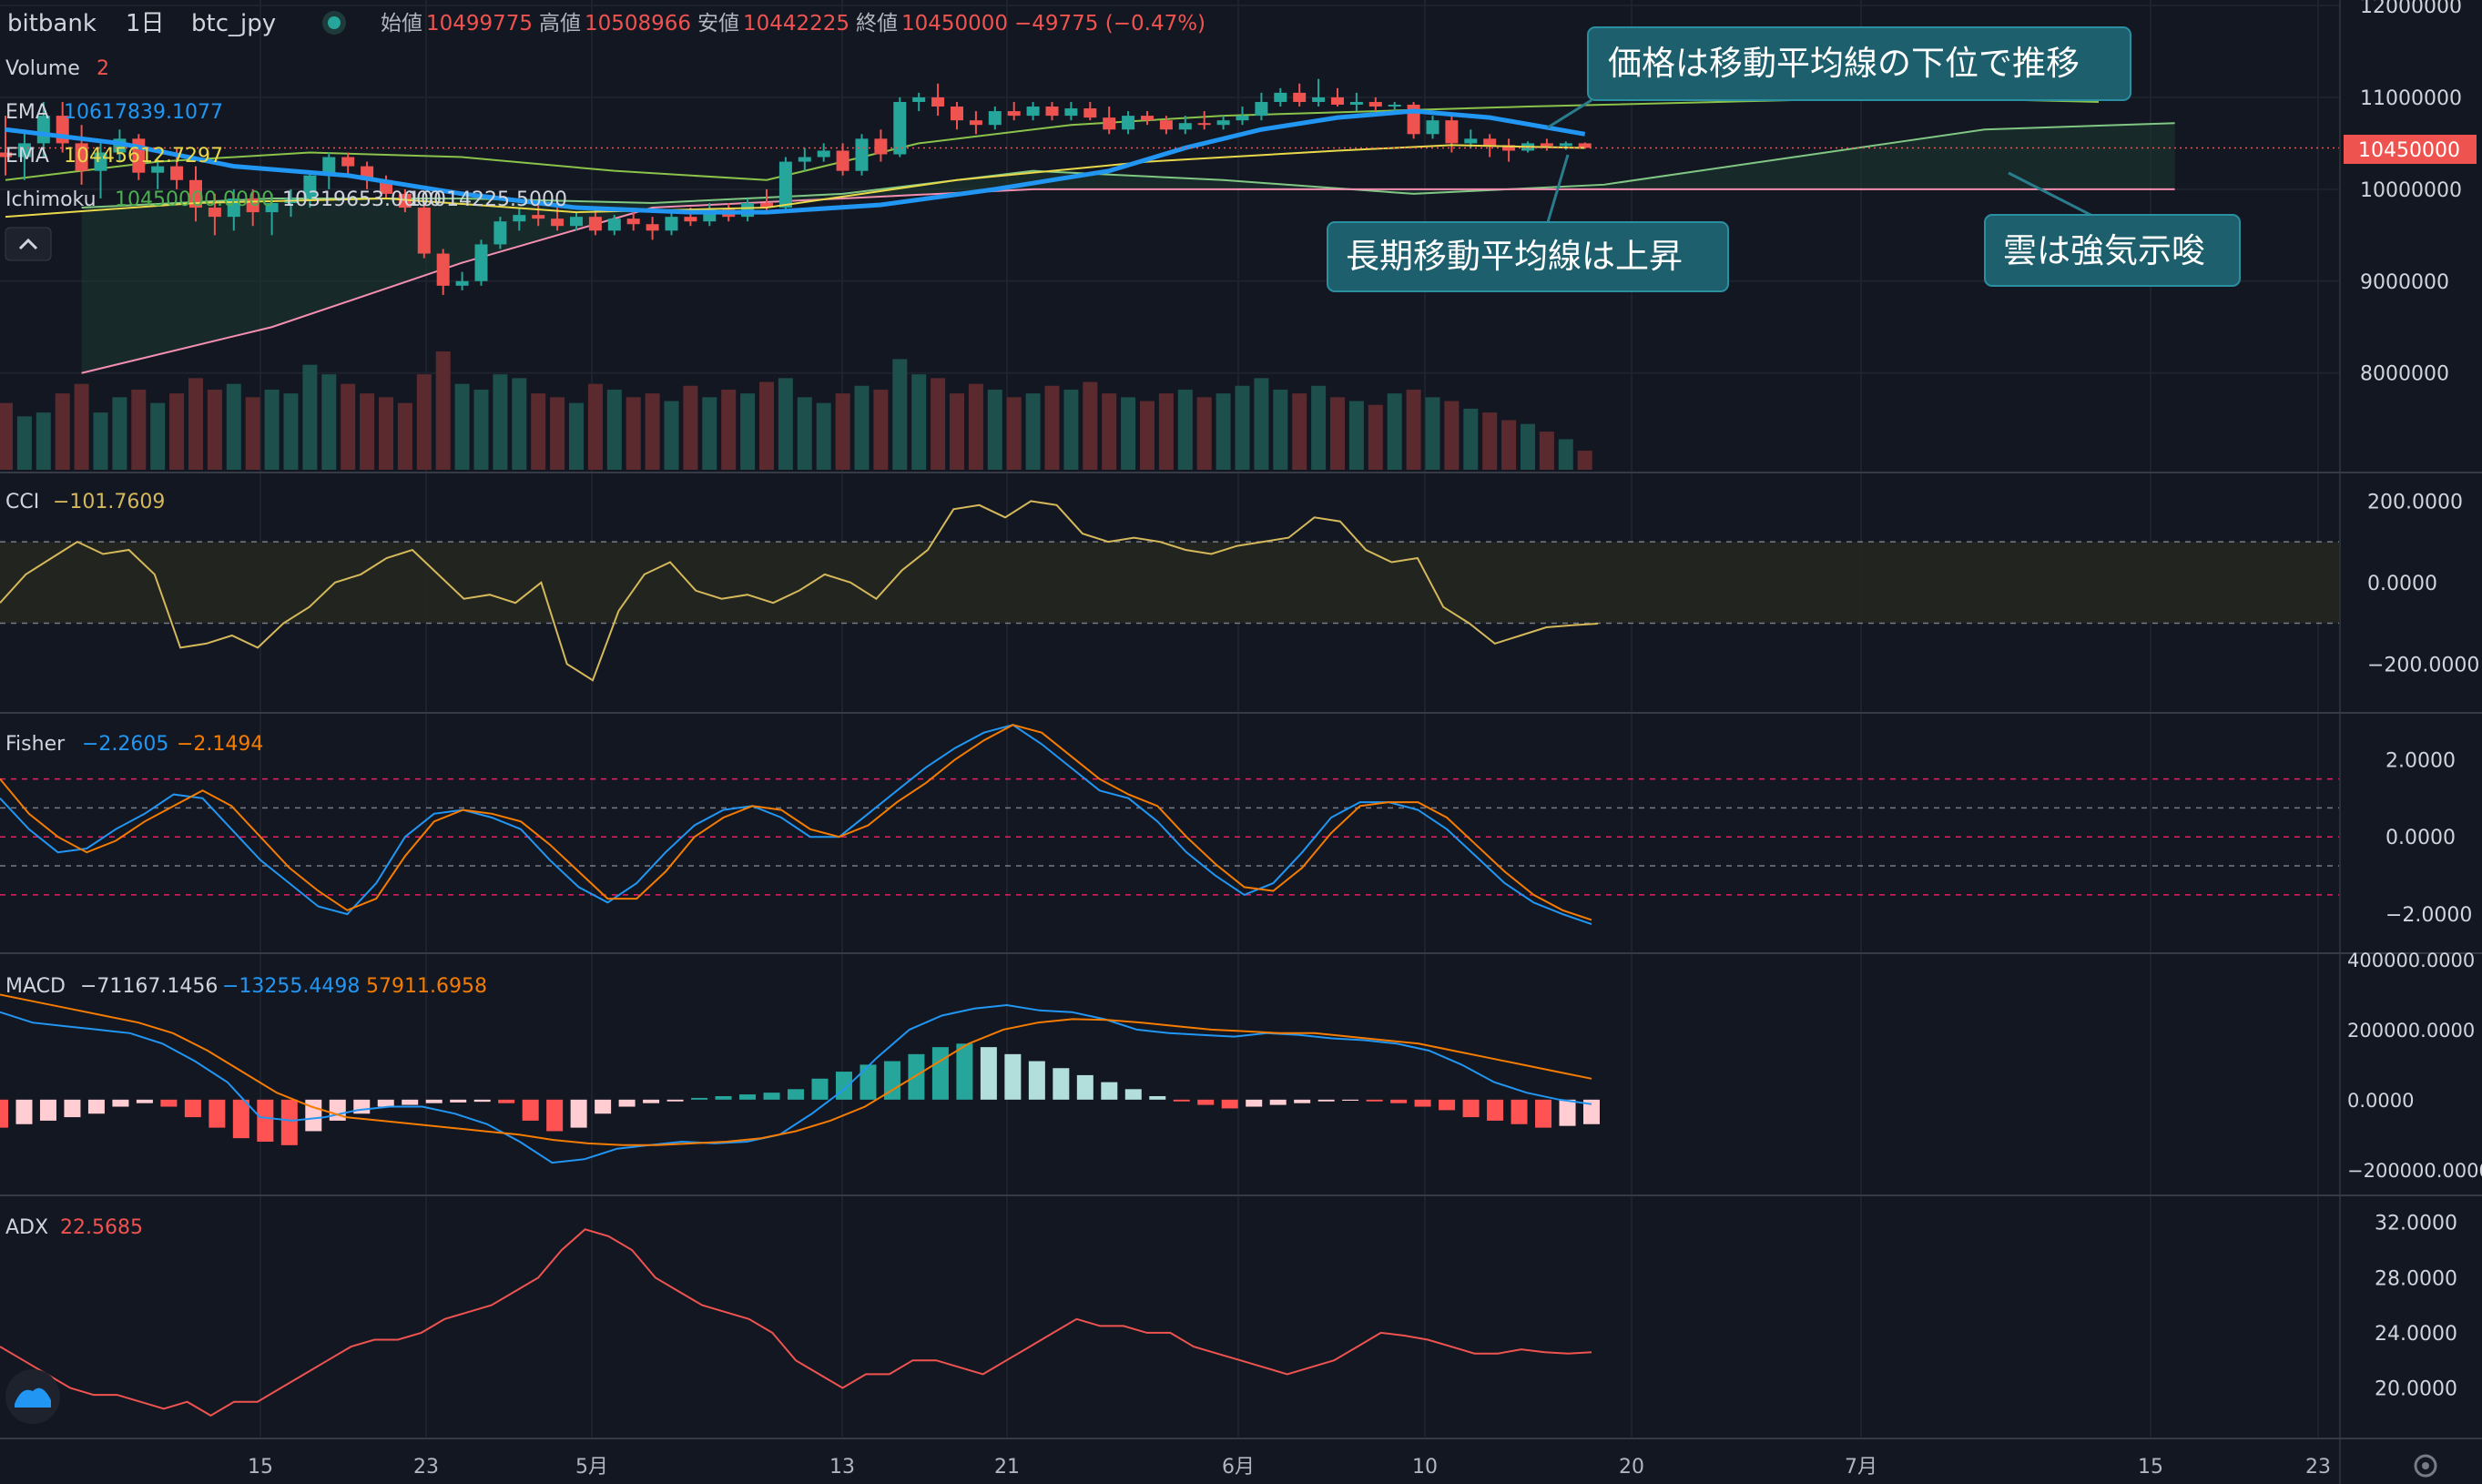 The image size is (2482, 1484). I want to click on macd-legend-label: MACD, so click(35, 986).